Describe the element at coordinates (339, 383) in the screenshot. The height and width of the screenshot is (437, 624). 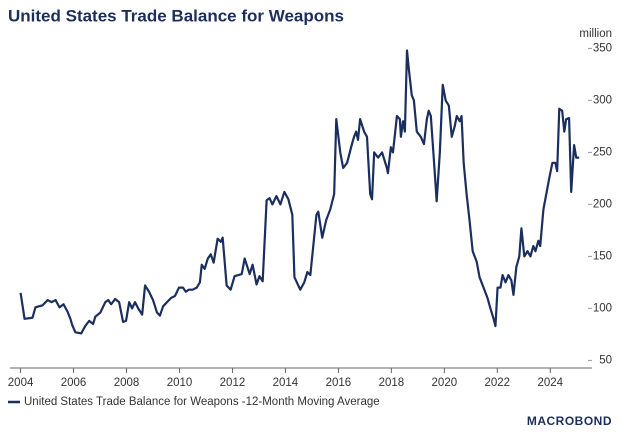
I see `x-tick-label: 2016` at that location.